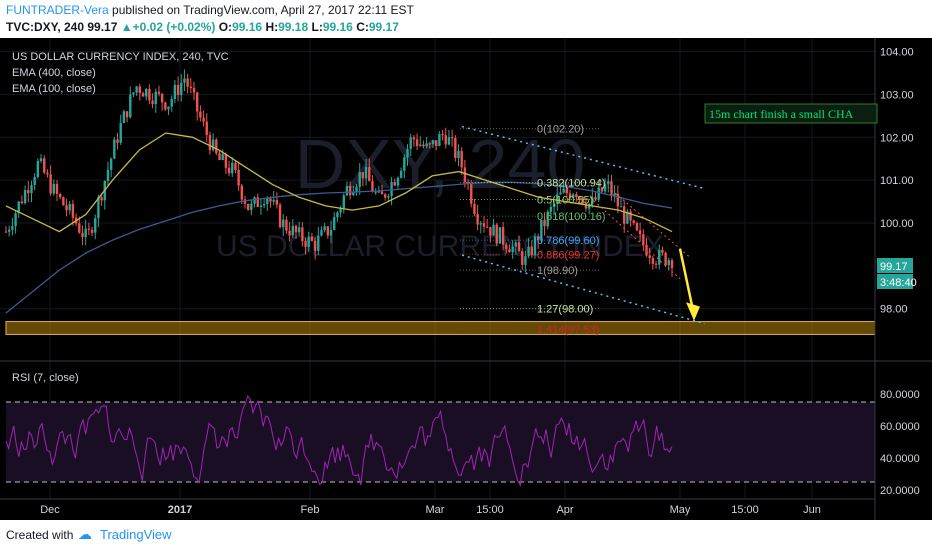 Image resolution: width=932 pixels, height=550 pixels. I want to click on last-price-tag, so click(895, 265).